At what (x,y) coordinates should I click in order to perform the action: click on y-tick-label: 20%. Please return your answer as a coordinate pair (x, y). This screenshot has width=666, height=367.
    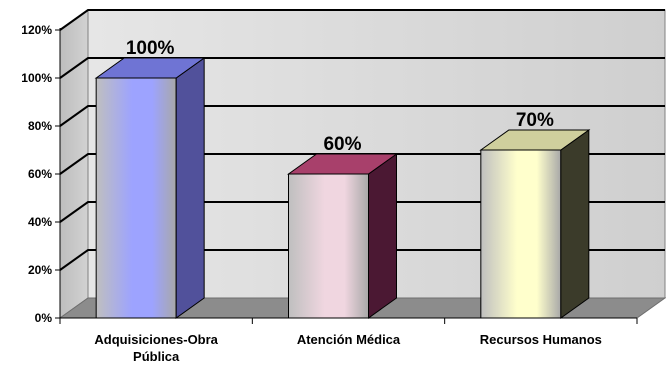
    Looking at the image, I should click on (40, 270).